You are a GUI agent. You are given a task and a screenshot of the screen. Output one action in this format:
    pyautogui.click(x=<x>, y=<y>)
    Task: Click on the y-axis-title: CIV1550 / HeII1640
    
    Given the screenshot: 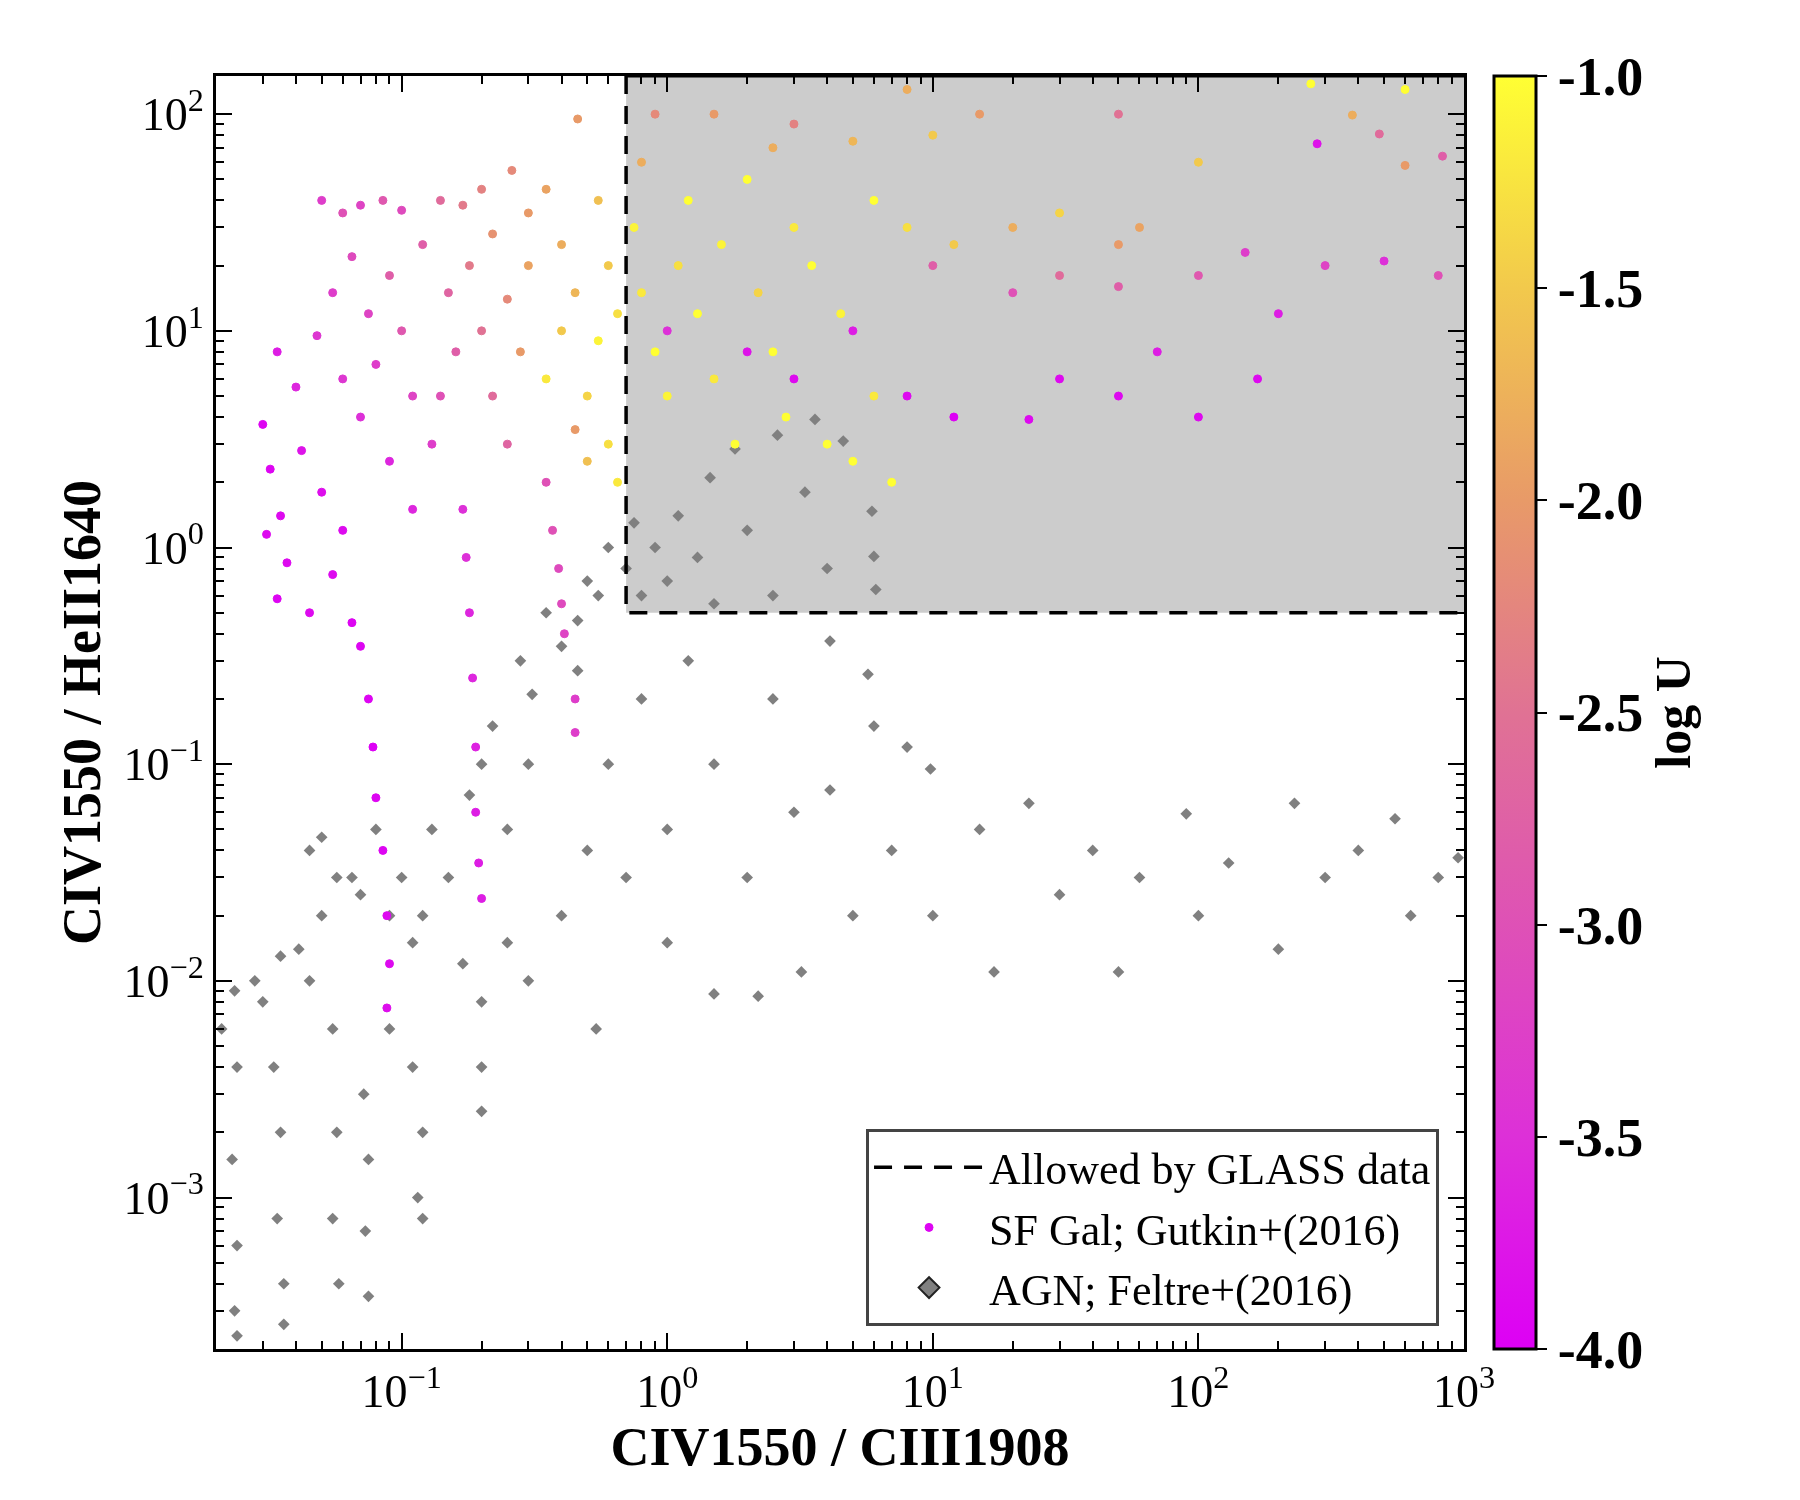 What is the action you would take?
    pyautogui.click(x=82, y=712)
    